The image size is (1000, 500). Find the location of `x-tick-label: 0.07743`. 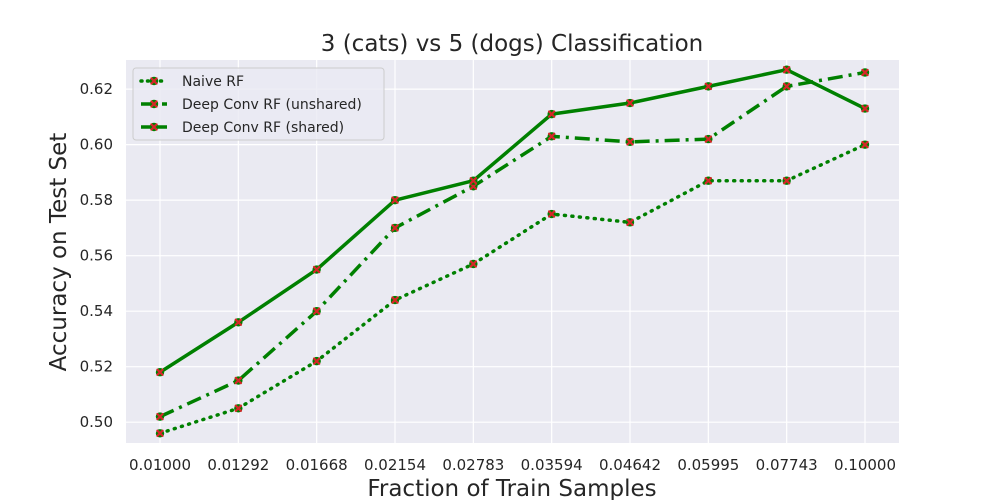

x-tick-label: 0.07743 is located at coordinates (787, 465).